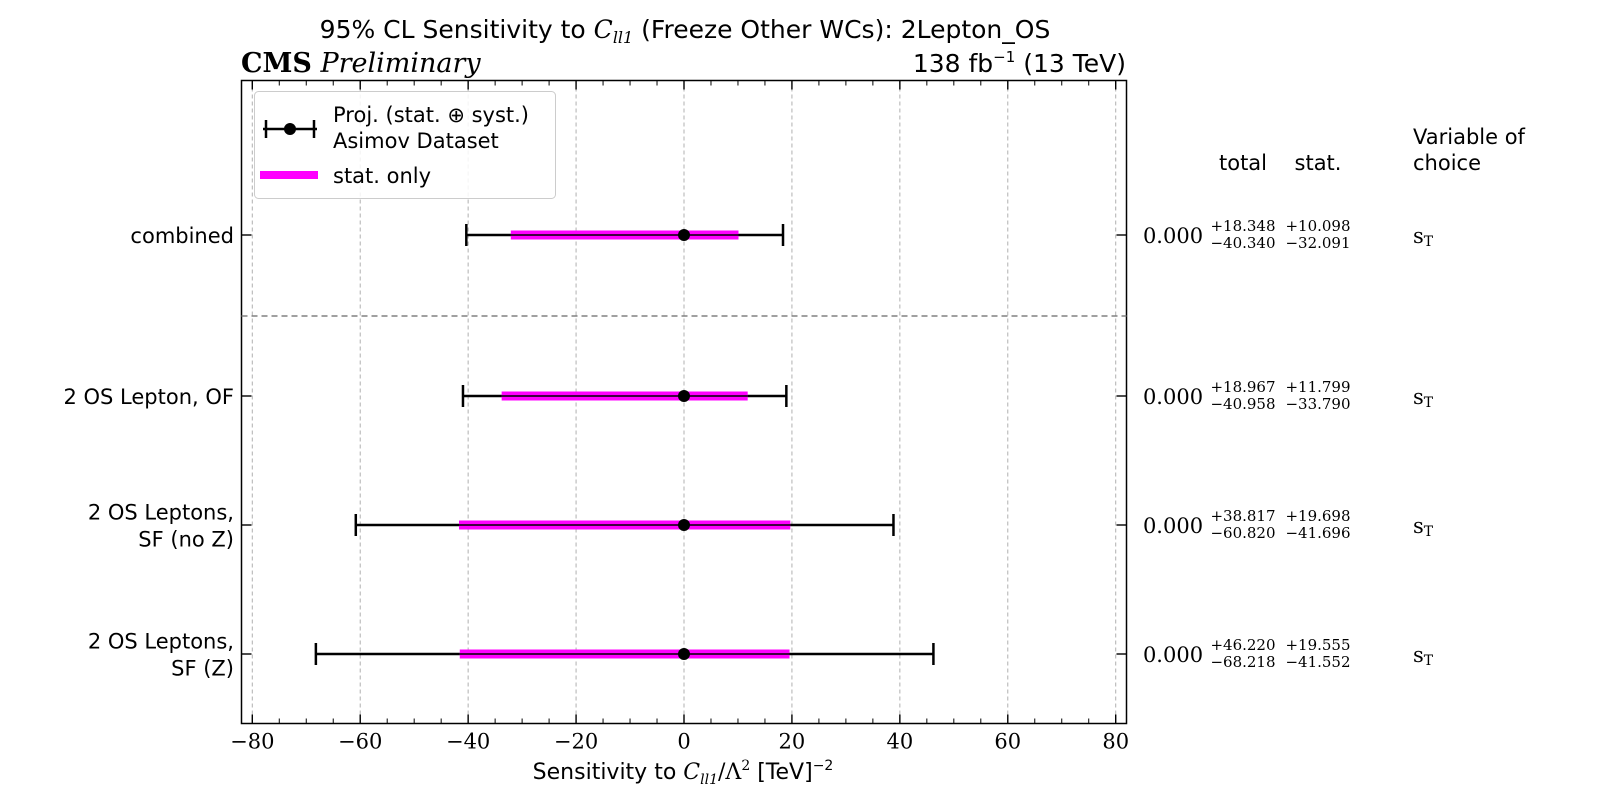  What do you see at coordinates (1242, 662) in the screenshot?
I see `total-lower: −68.218` at bounding box center [1242, 662].